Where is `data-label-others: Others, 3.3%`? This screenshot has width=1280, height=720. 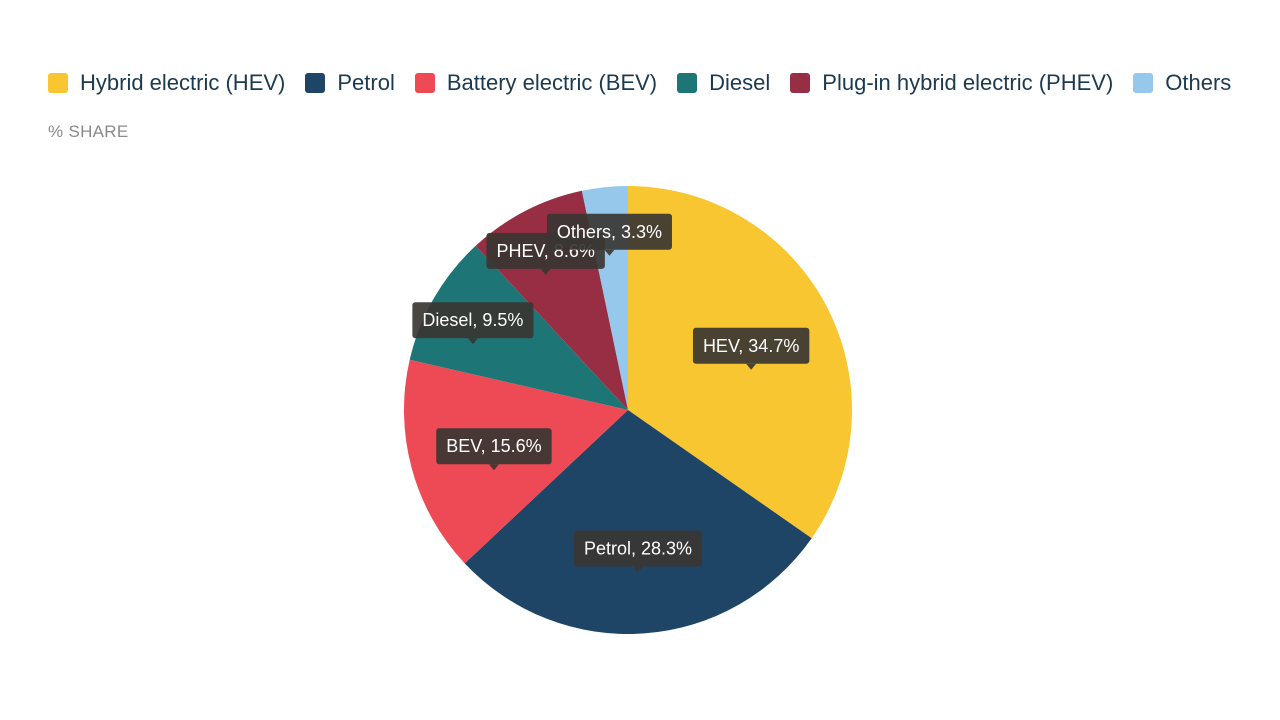
data-label-others: Others, 3.3% is located at coordinates (609, 234).